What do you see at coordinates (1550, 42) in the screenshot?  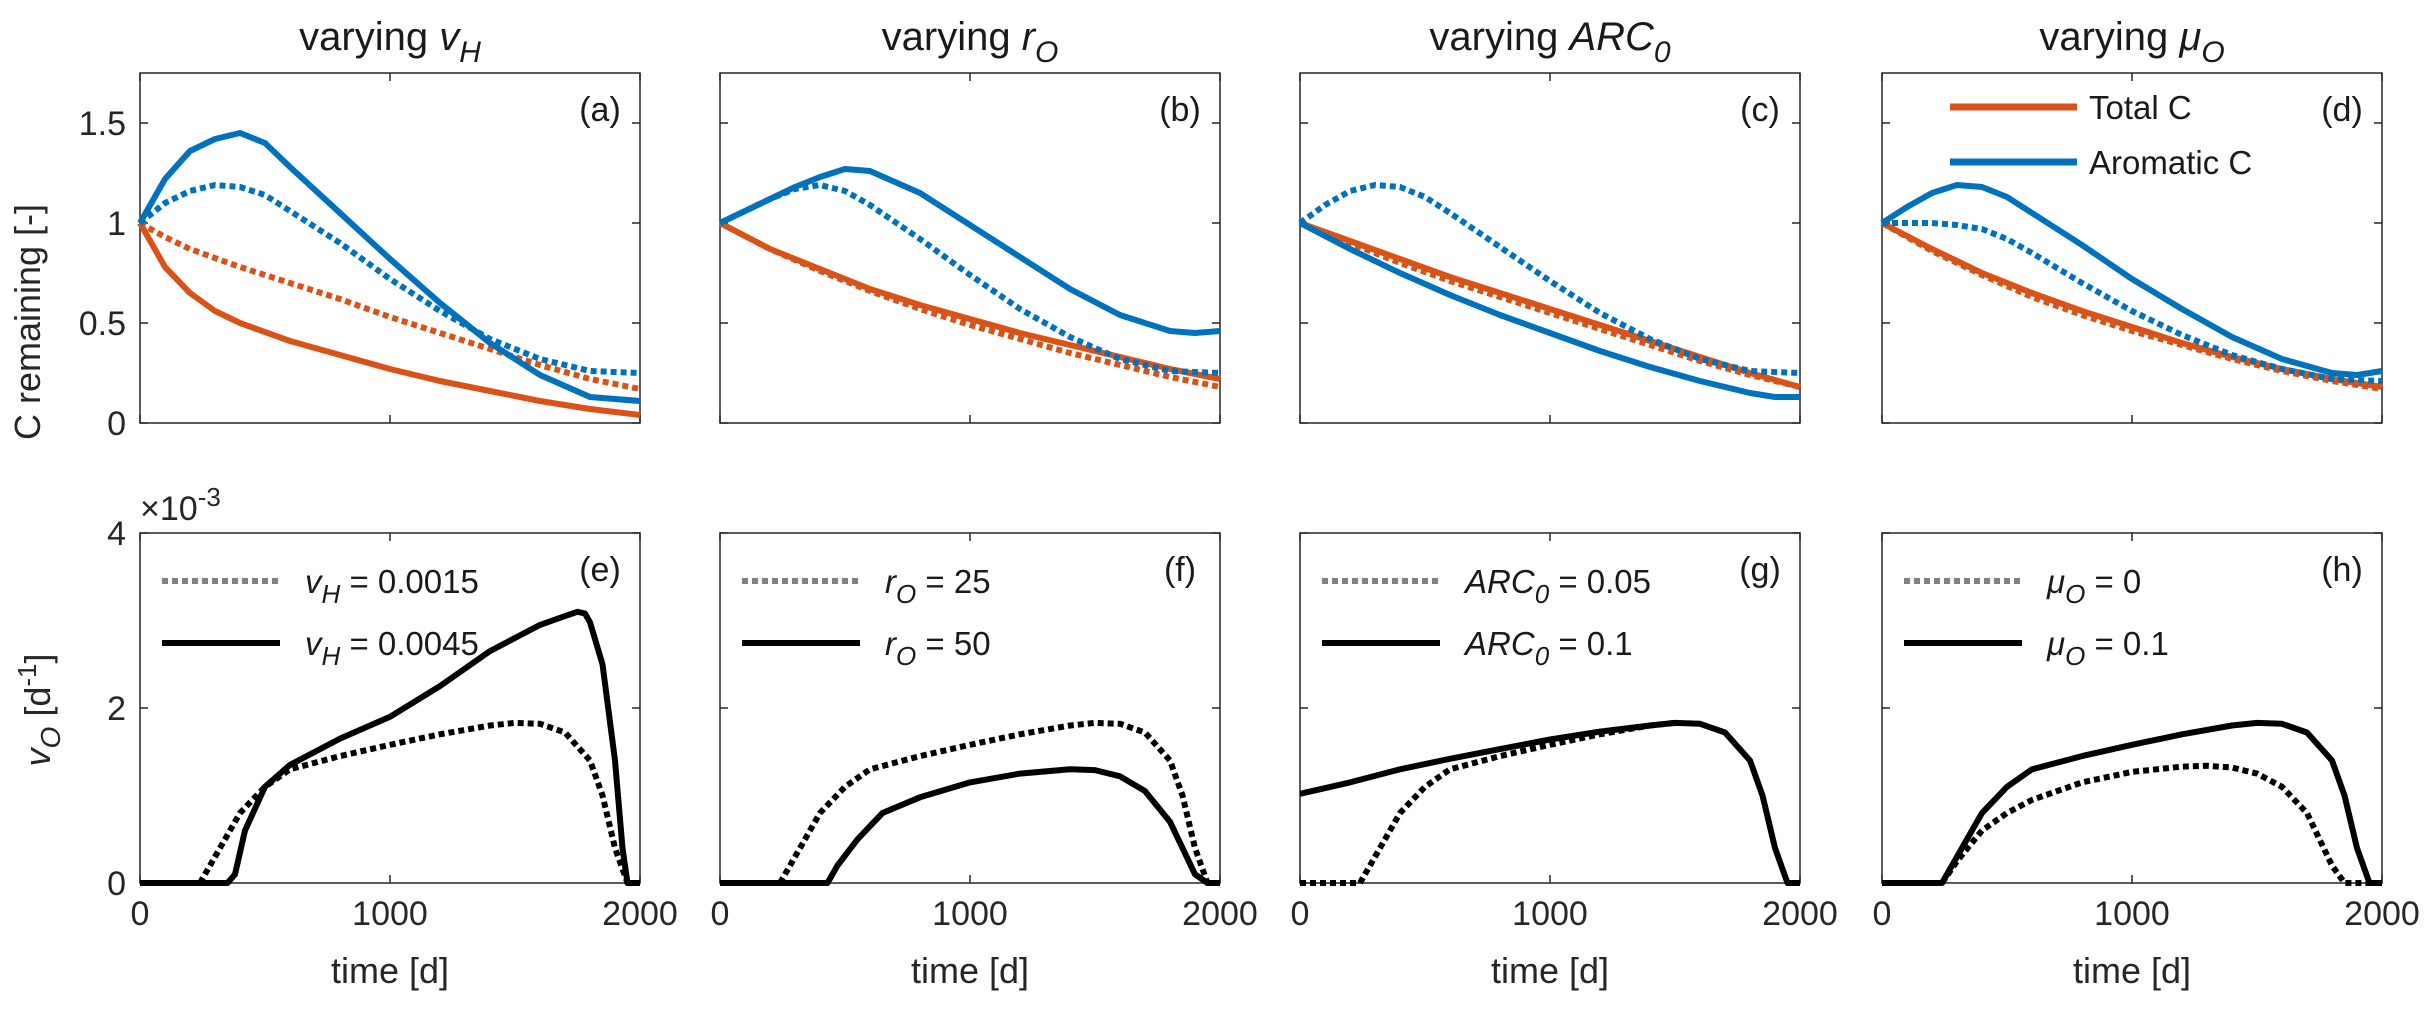 I see `column-title: varying ARC0` at bounding box center [1550, 42].